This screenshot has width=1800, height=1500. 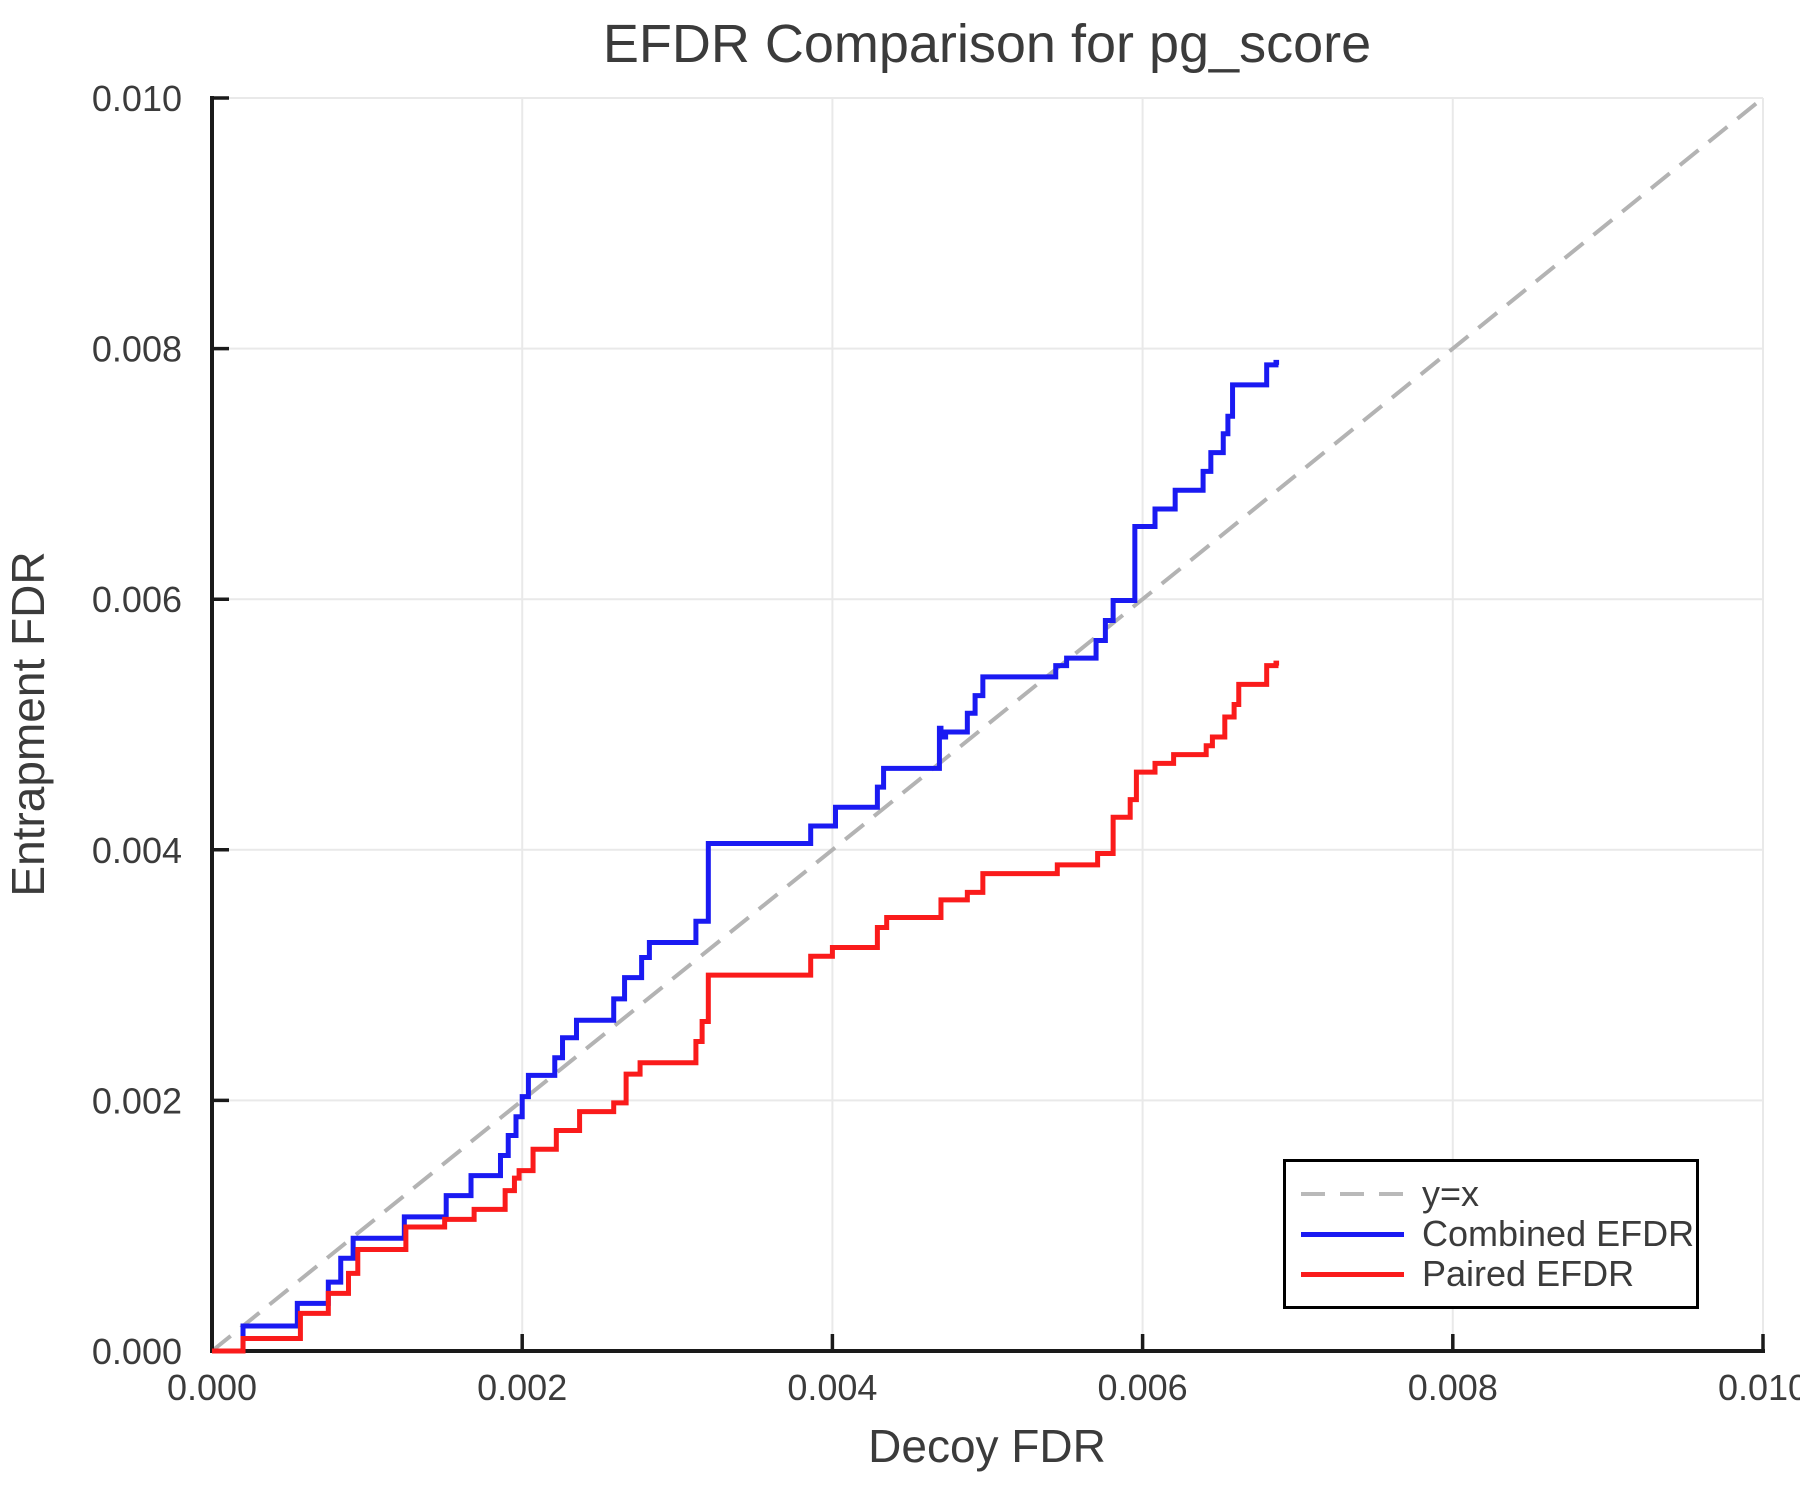 What do you see at coordinates (522, 1387) in the screenshot?
I see `x-tick-label: 0.002` at bounding box center [522, 1387].